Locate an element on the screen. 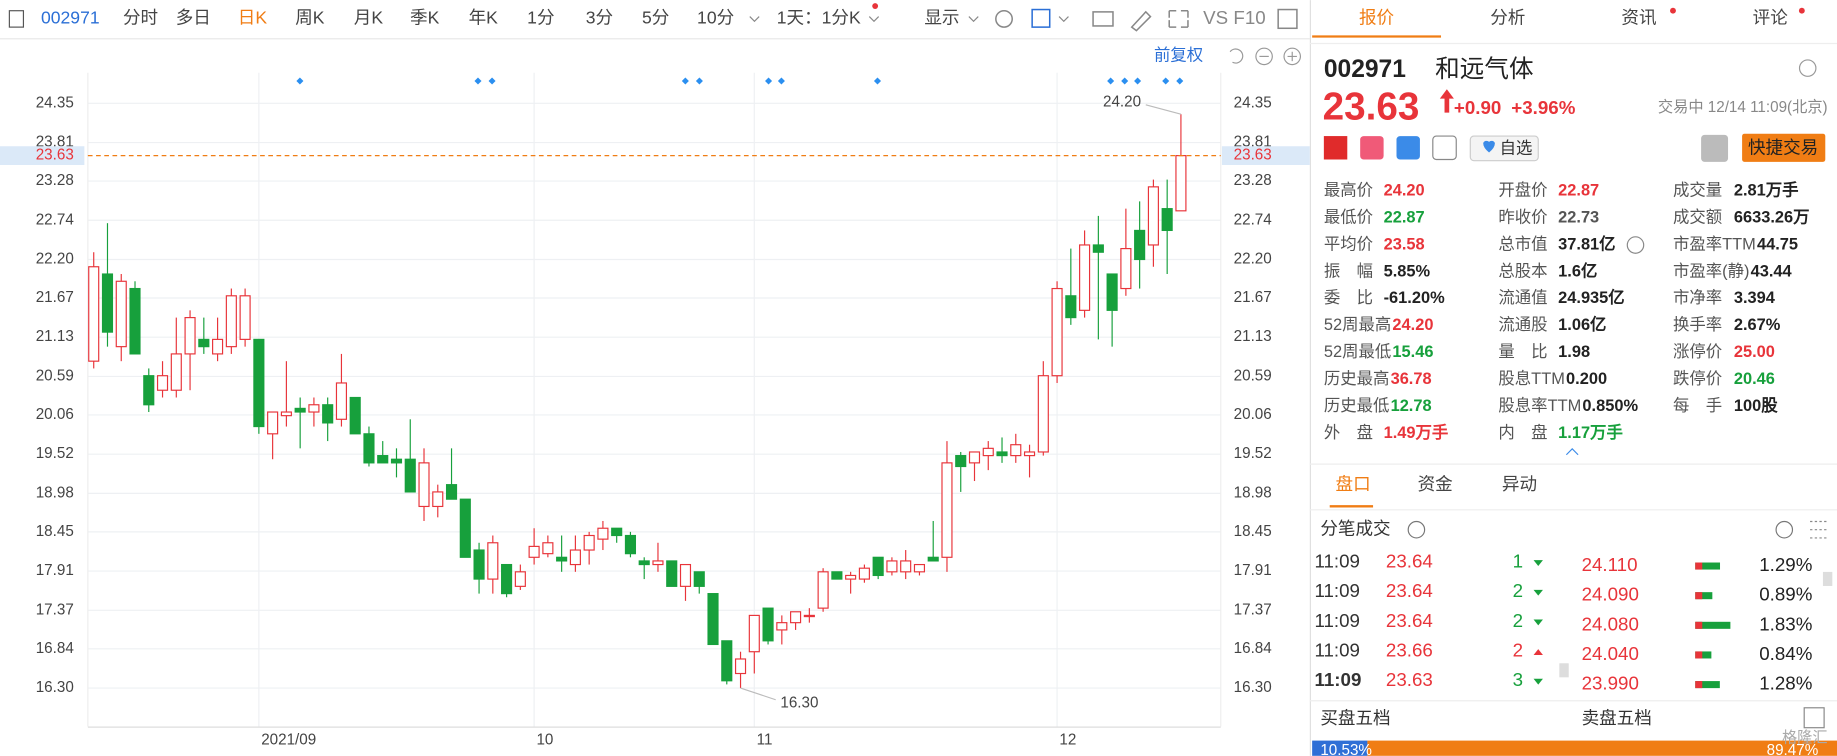 Image resolution: width=1837 pixels, height=756 pixels. toolbar-item: 分时 is located at coordinates (140, 18).